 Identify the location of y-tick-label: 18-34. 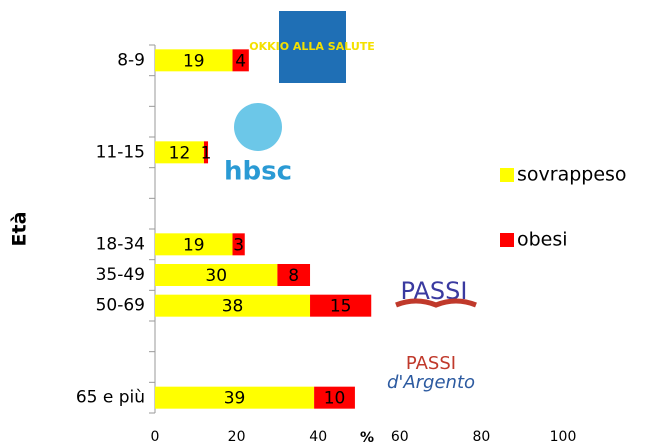
(120, 244).